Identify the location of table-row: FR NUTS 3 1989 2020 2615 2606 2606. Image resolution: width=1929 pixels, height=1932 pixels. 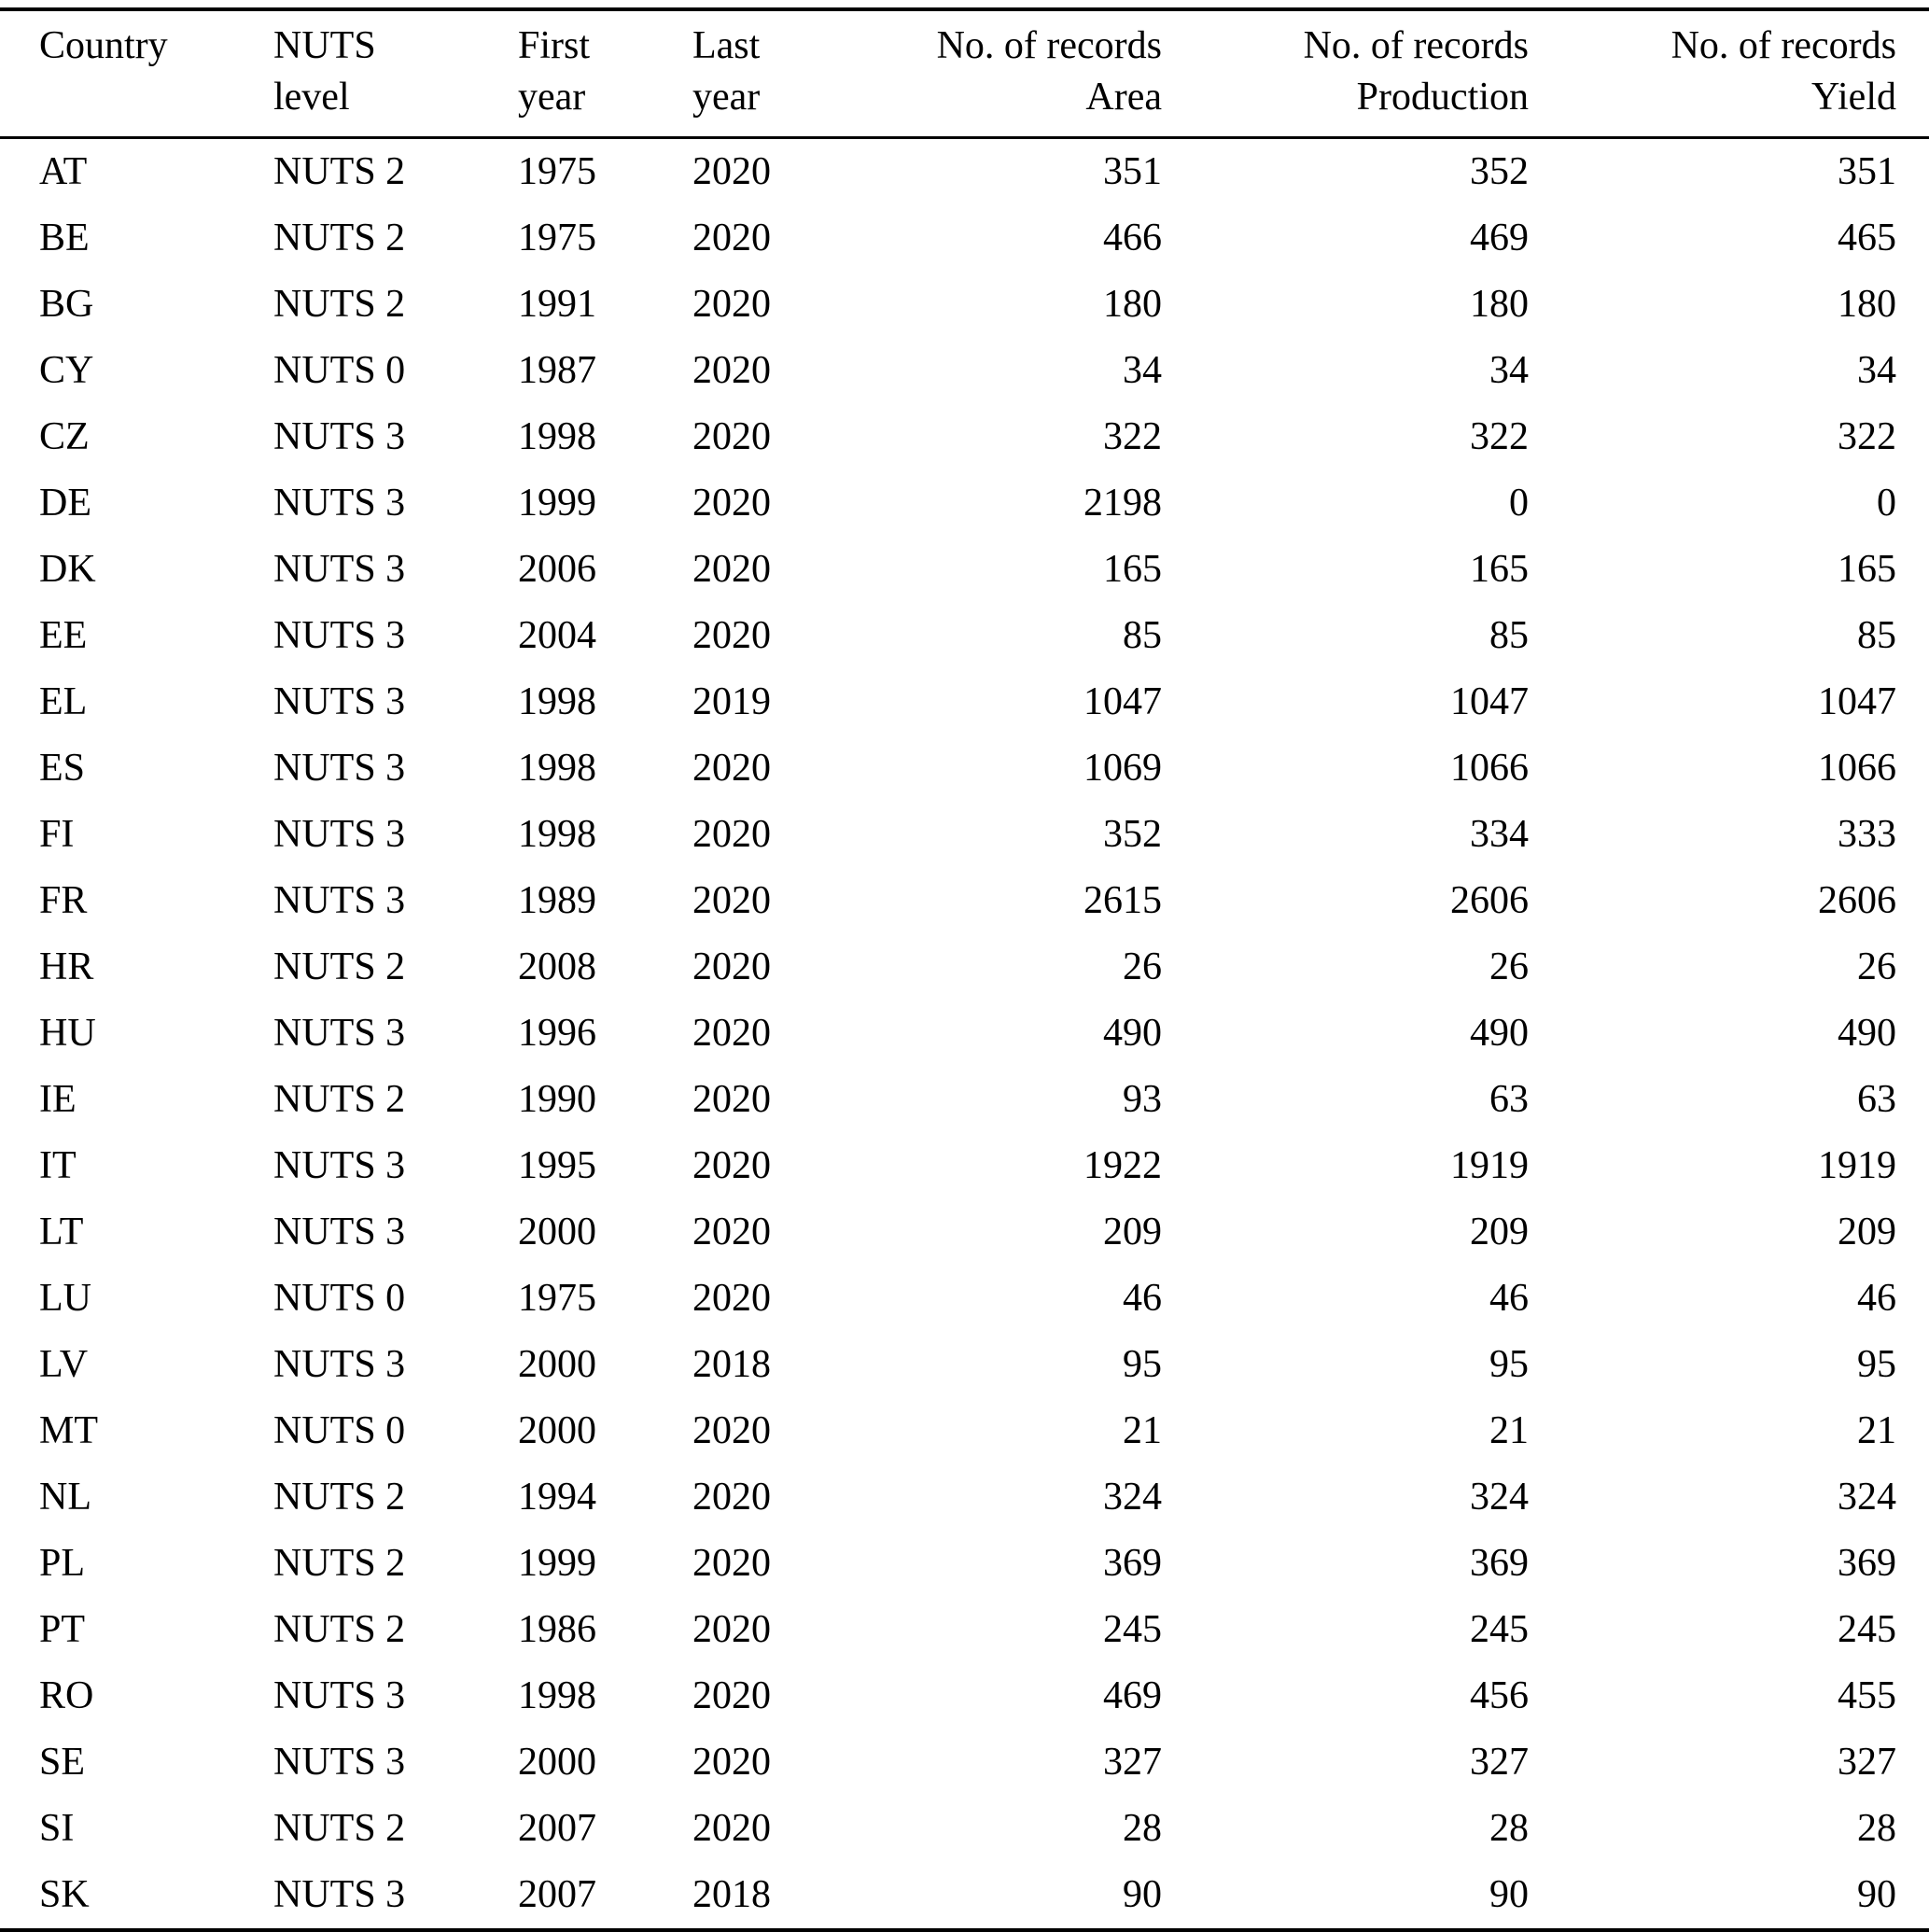
(964, 901).